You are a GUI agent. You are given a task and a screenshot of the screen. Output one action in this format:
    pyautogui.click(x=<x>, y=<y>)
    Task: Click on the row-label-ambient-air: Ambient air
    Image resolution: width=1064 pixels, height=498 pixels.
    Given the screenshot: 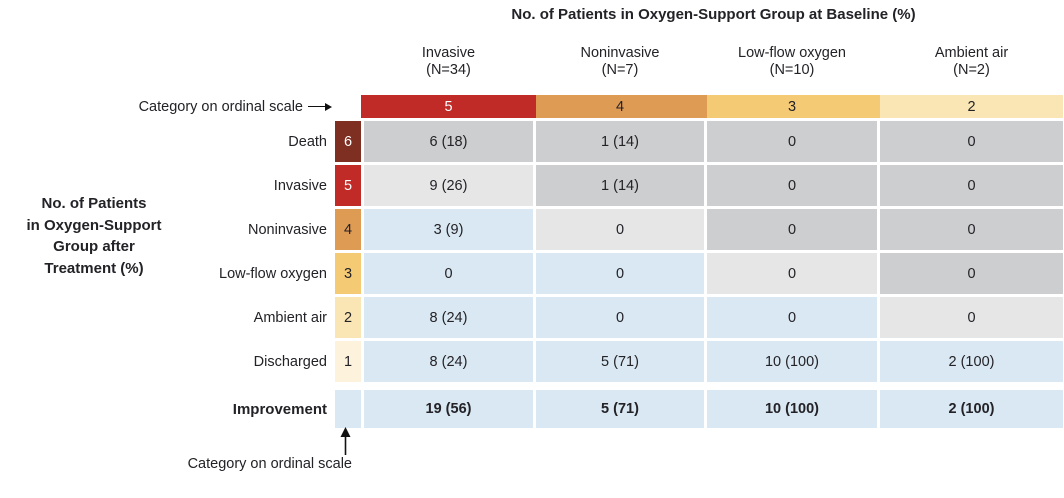 What is the action you would take?
    pyautogui.click(x=290, y=317)
    